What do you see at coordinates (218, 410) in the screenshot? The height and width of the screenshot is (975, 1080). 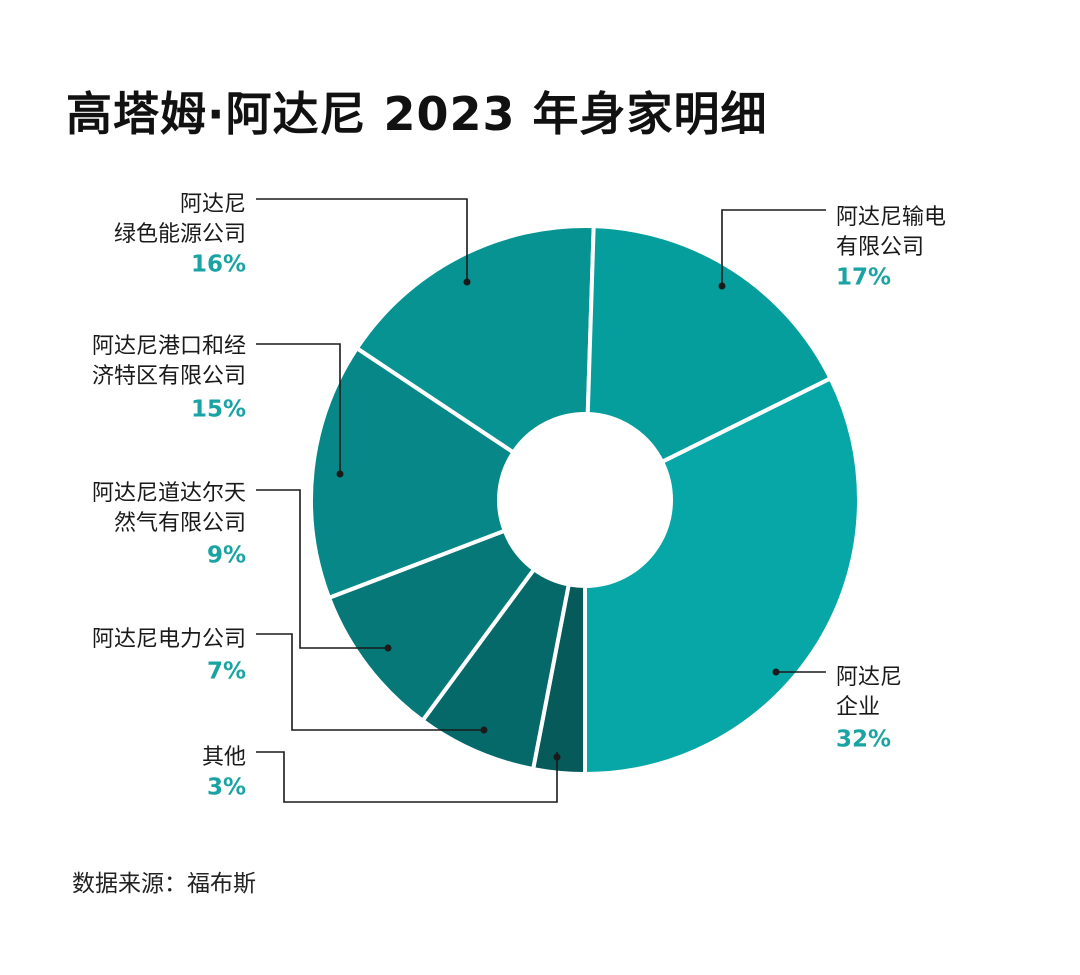 I see `slice-percent-5: 15%` at bounding box center [218, 410].